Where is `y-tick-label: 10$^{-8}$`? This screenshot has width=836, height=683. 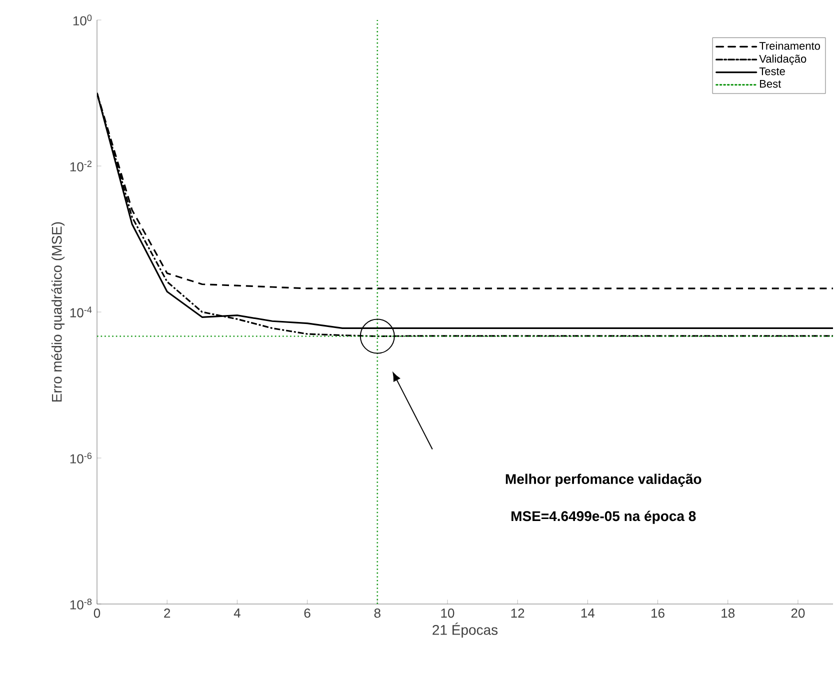 y-tick-label: 10$^{-8}$ is located at coordinates (81, 604).